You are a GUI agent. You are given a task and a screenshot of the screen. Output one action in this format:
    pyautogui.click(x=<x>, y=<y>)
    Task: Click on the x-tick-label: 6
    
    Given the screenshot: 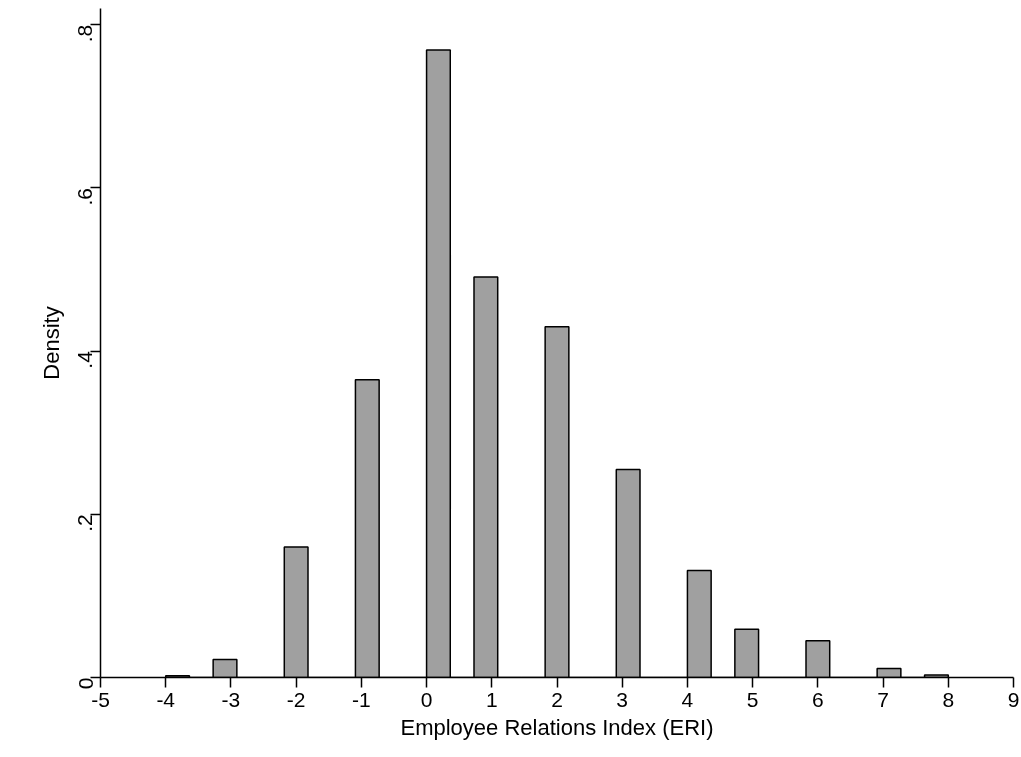 What is the action you would take?
    pyautogui.click(x=818, y=699)
    